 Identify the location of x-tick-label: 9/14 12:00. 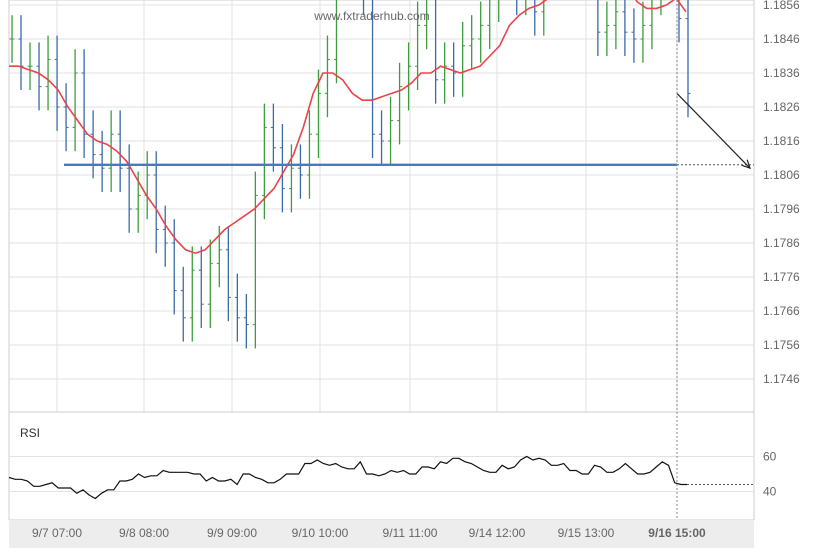
(497, 533).